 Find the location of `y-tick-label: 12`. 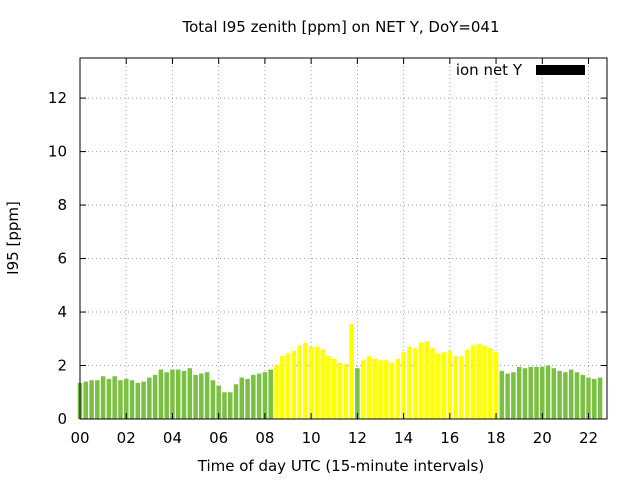

y-tick-label: 12 is located at coordinates (57, 98).